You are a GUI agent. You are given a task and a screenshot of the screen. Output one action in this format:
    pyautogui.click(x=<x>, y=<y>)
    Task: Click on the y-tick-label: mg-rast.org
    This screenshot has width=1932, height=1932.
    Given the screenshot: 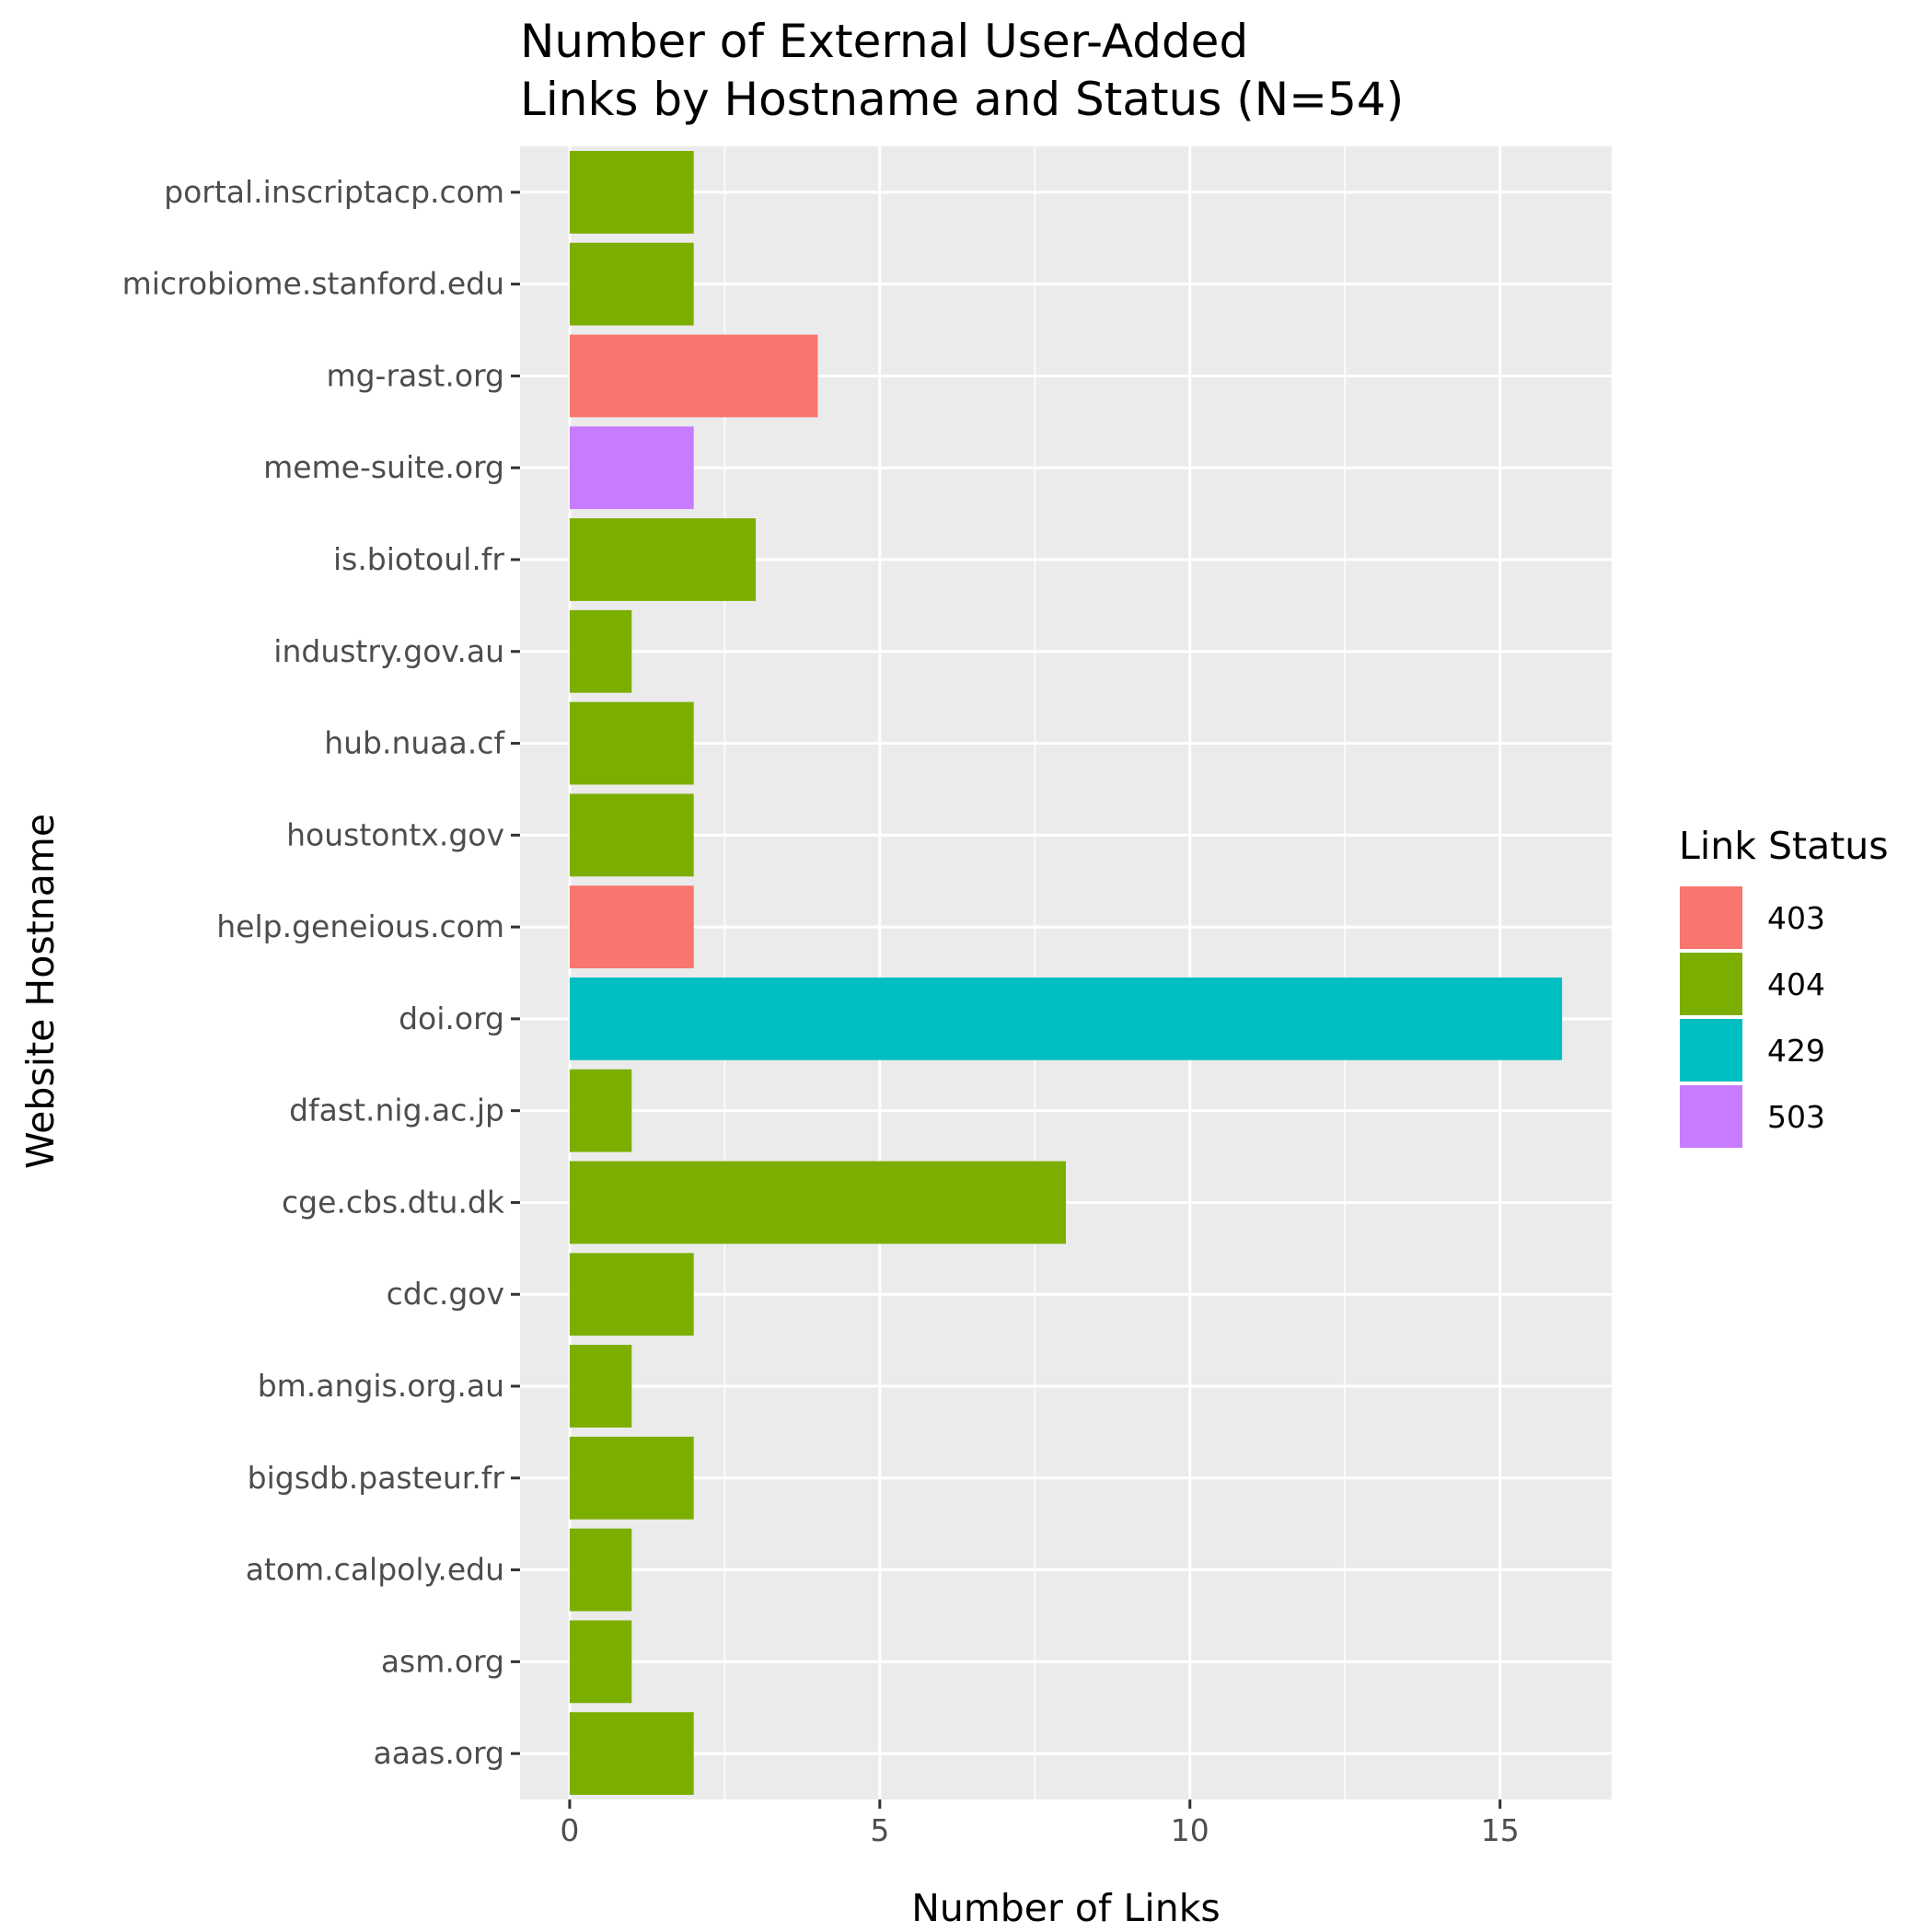 What is the action you would take?
    pyautogui.click(x=415, y=375)
    